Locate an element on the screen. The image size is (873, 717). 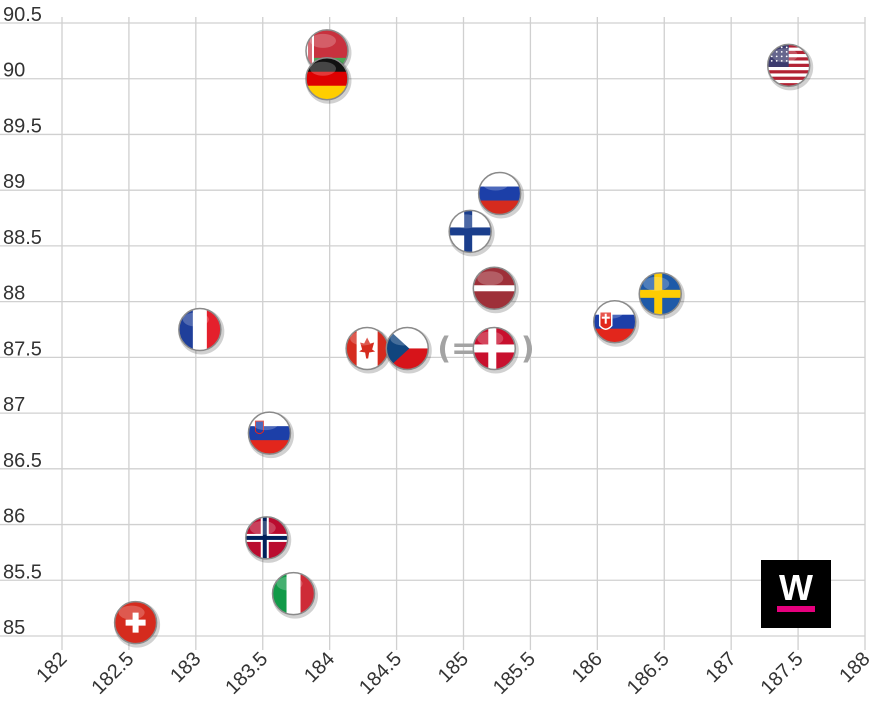
x-tick-label: 187 is located at coordinates (721, 667).